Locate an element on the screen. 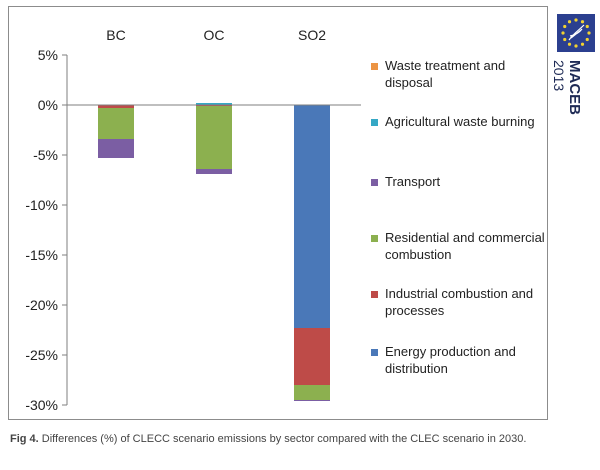 The image size is (600, 470). legend-item: Agricultural waste burning is located at coordinates (458, 121).